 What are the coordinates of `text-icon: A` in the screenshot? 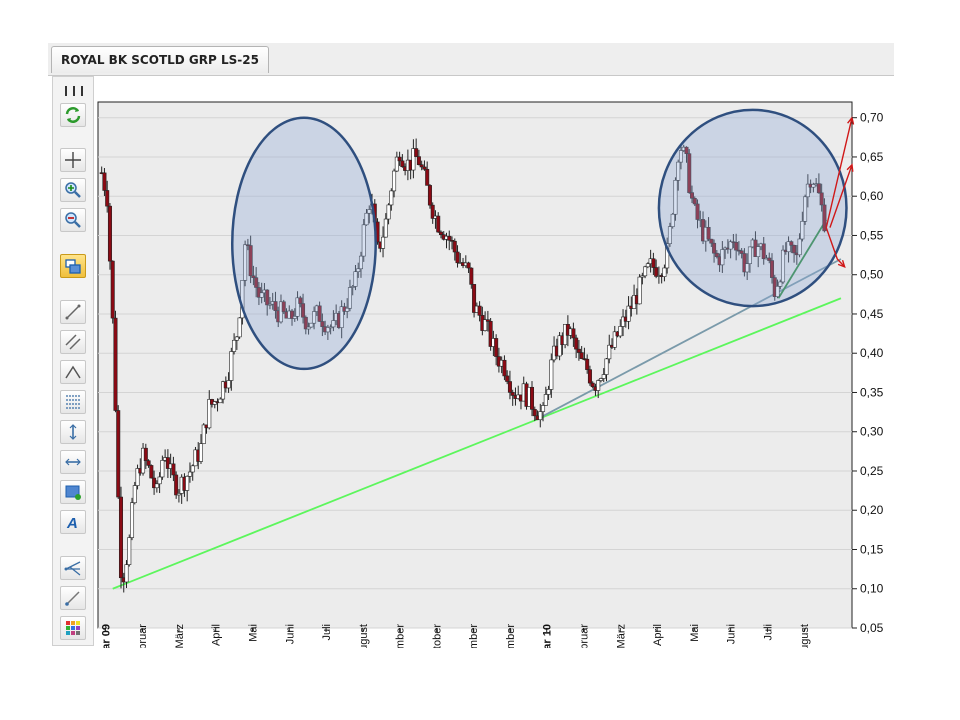 It's located at (72, 523).